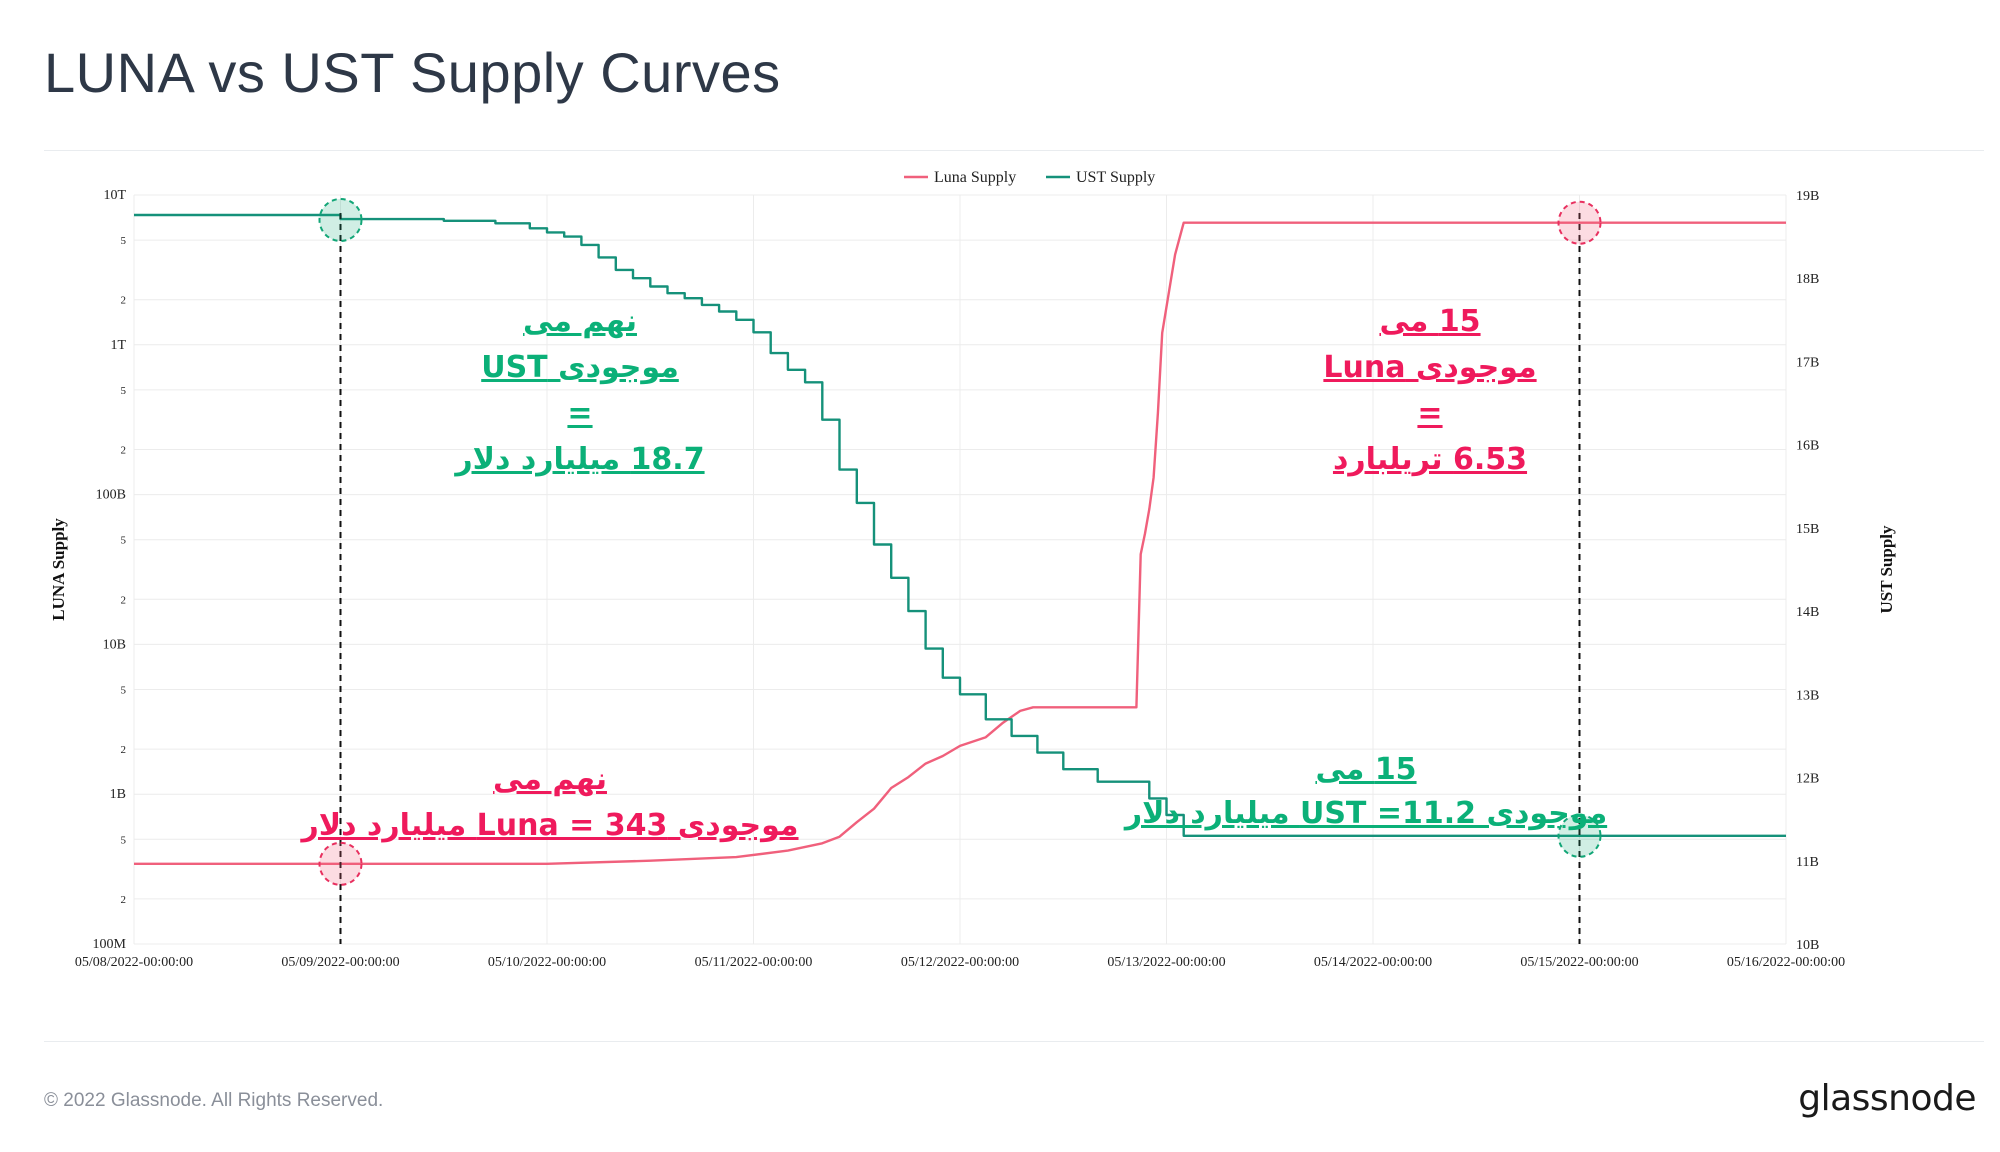 The image size is (2000, 1152). Describe the element at coordinates (1807, 862) in the screenshot. I see `y-right-tick-label: 11B` at that location.